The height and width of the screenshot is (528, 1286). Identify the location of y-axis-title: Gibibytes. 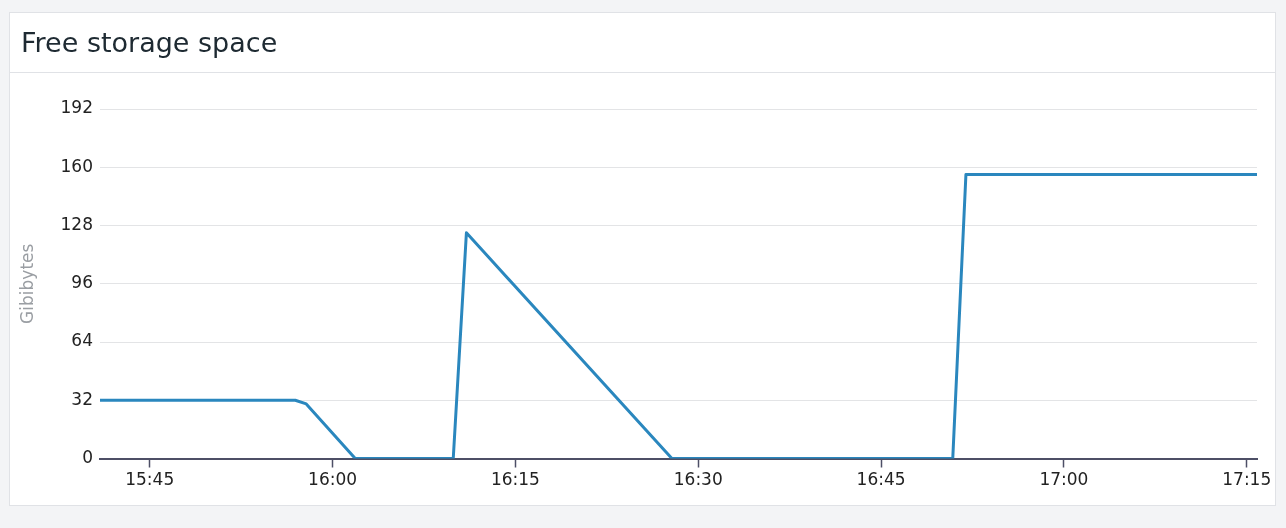
(26, 283).